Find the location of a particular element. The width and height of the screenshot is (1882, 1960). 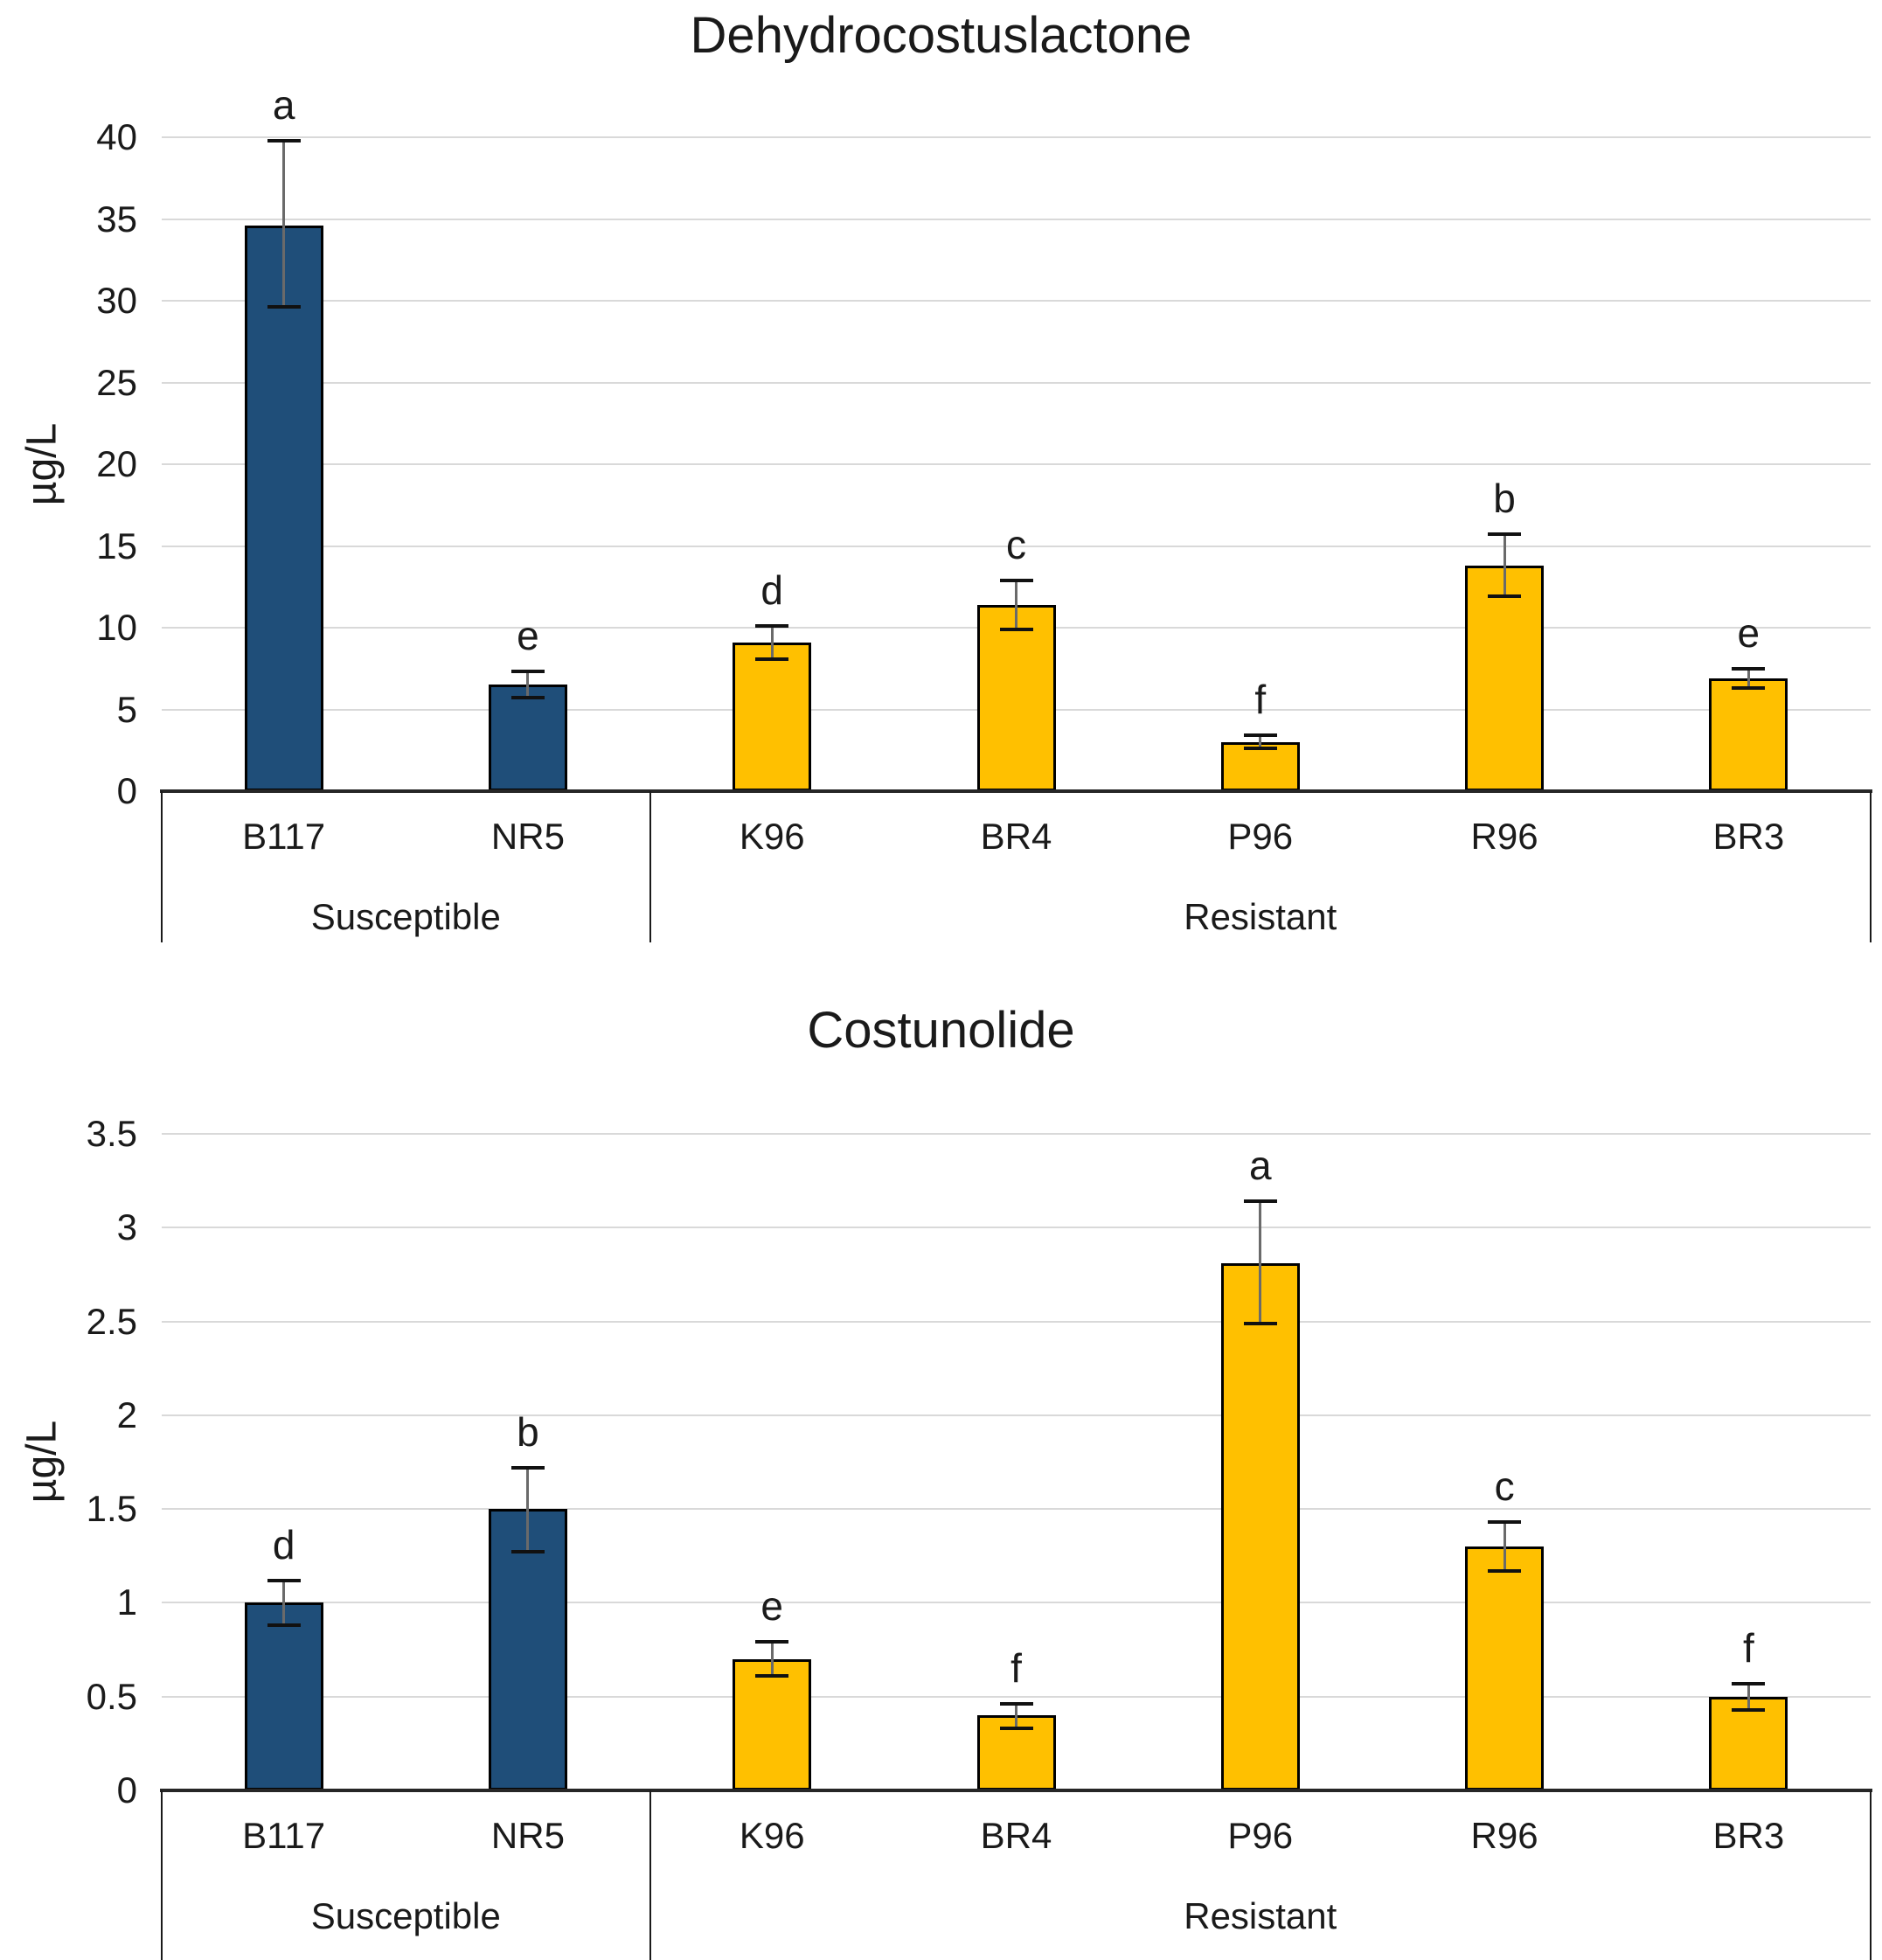

category-label-br4: BR4 is located at coordinates (1016, 837).